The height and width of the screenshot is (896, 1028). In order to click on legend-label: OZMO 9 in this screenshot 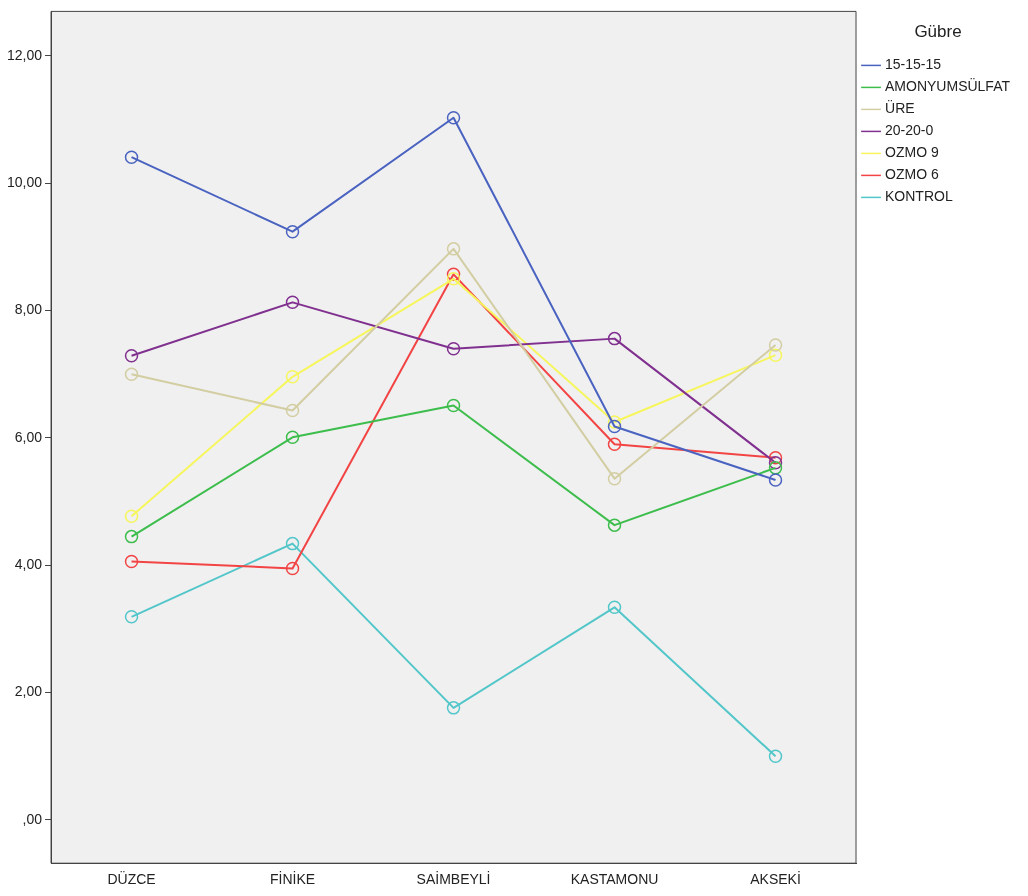, I will do `click(912, 152)`.